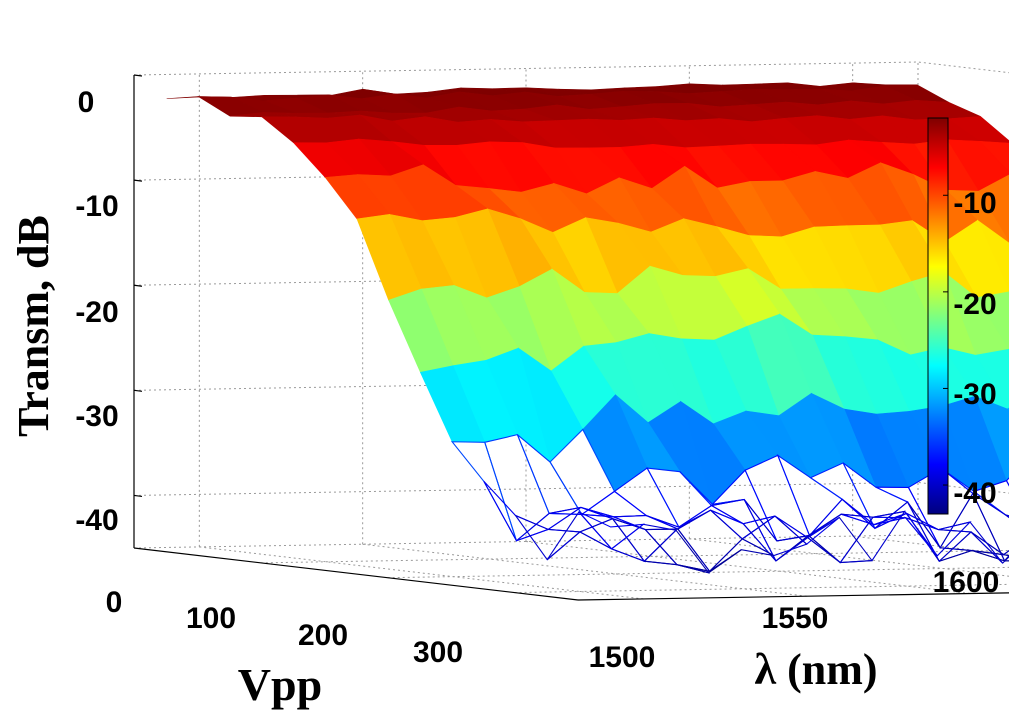 This screenshot has width=1009, height=715. I want to click on x-tick-label: 0, so click(114, 602).